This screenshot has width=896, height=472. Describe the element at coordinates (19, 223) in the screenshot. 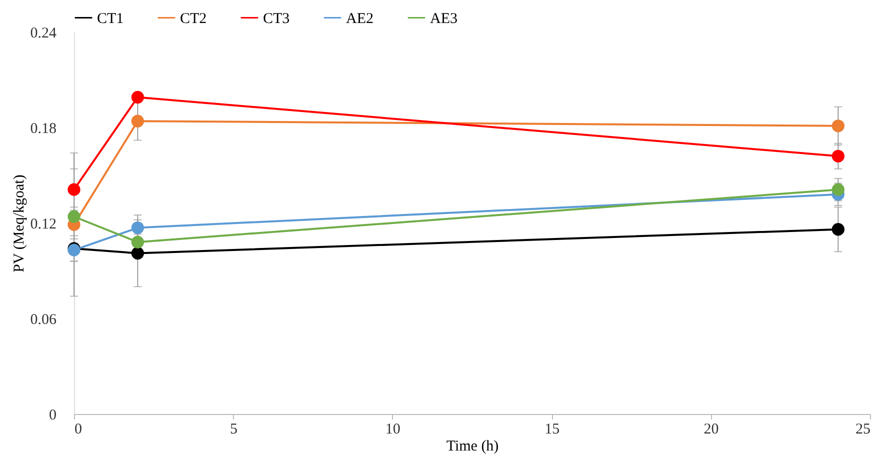

I see `y-axis-title: PV (Meq/kgoat)` at that location.